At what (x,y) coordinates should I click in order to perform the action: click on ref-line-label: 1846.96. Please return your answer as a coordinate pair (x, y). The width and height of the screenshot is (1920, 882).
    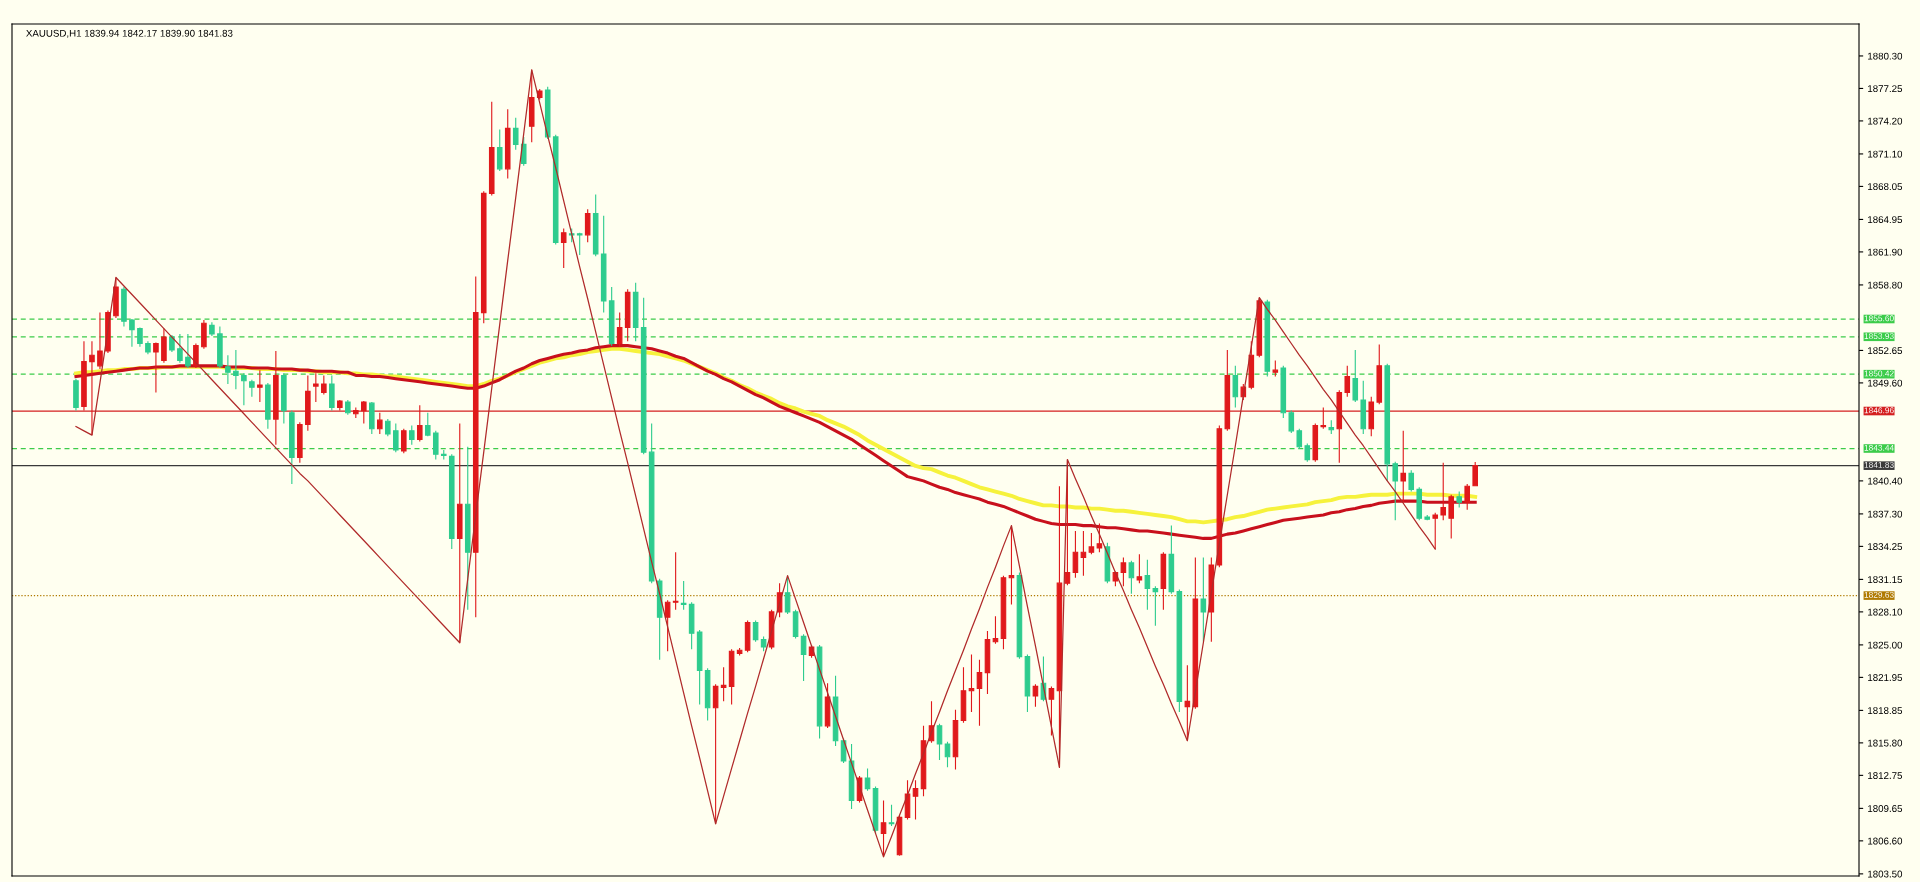
    Looking at the image, I should click on (1879, 410).